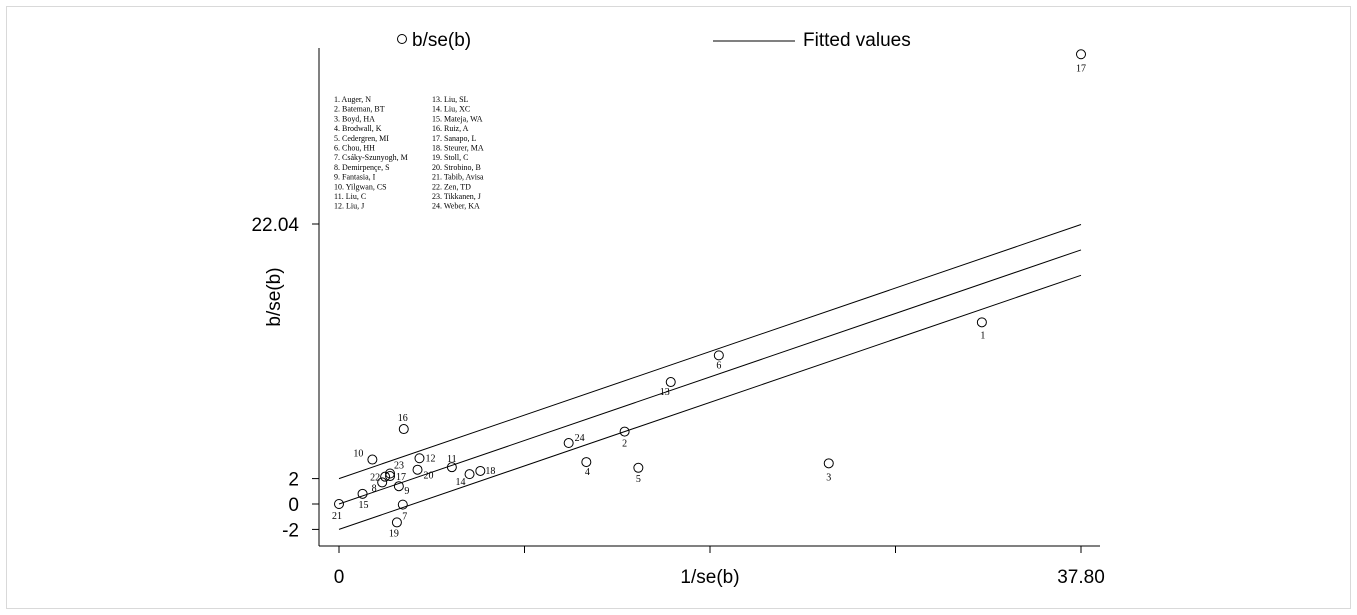 This screenshot has width=1357, height=615. I want to click on data-point-label: 14, so click(461, 482).